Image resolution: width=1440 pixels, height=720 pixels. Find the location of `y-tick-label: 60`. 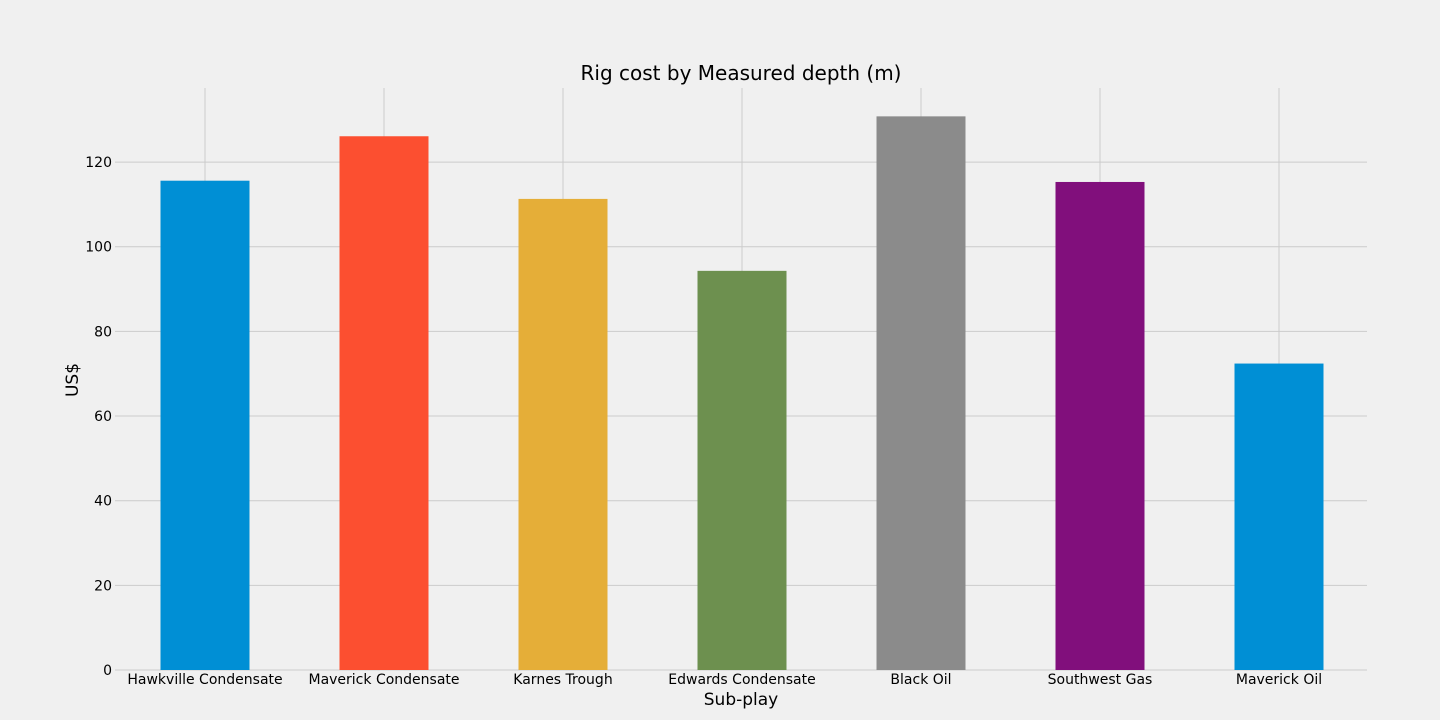

y-tick-label: 60 is located at coordinates (103, 417).